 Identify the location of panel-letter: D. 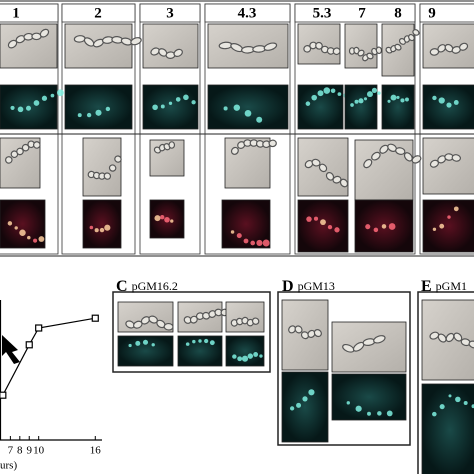
(288, 286).